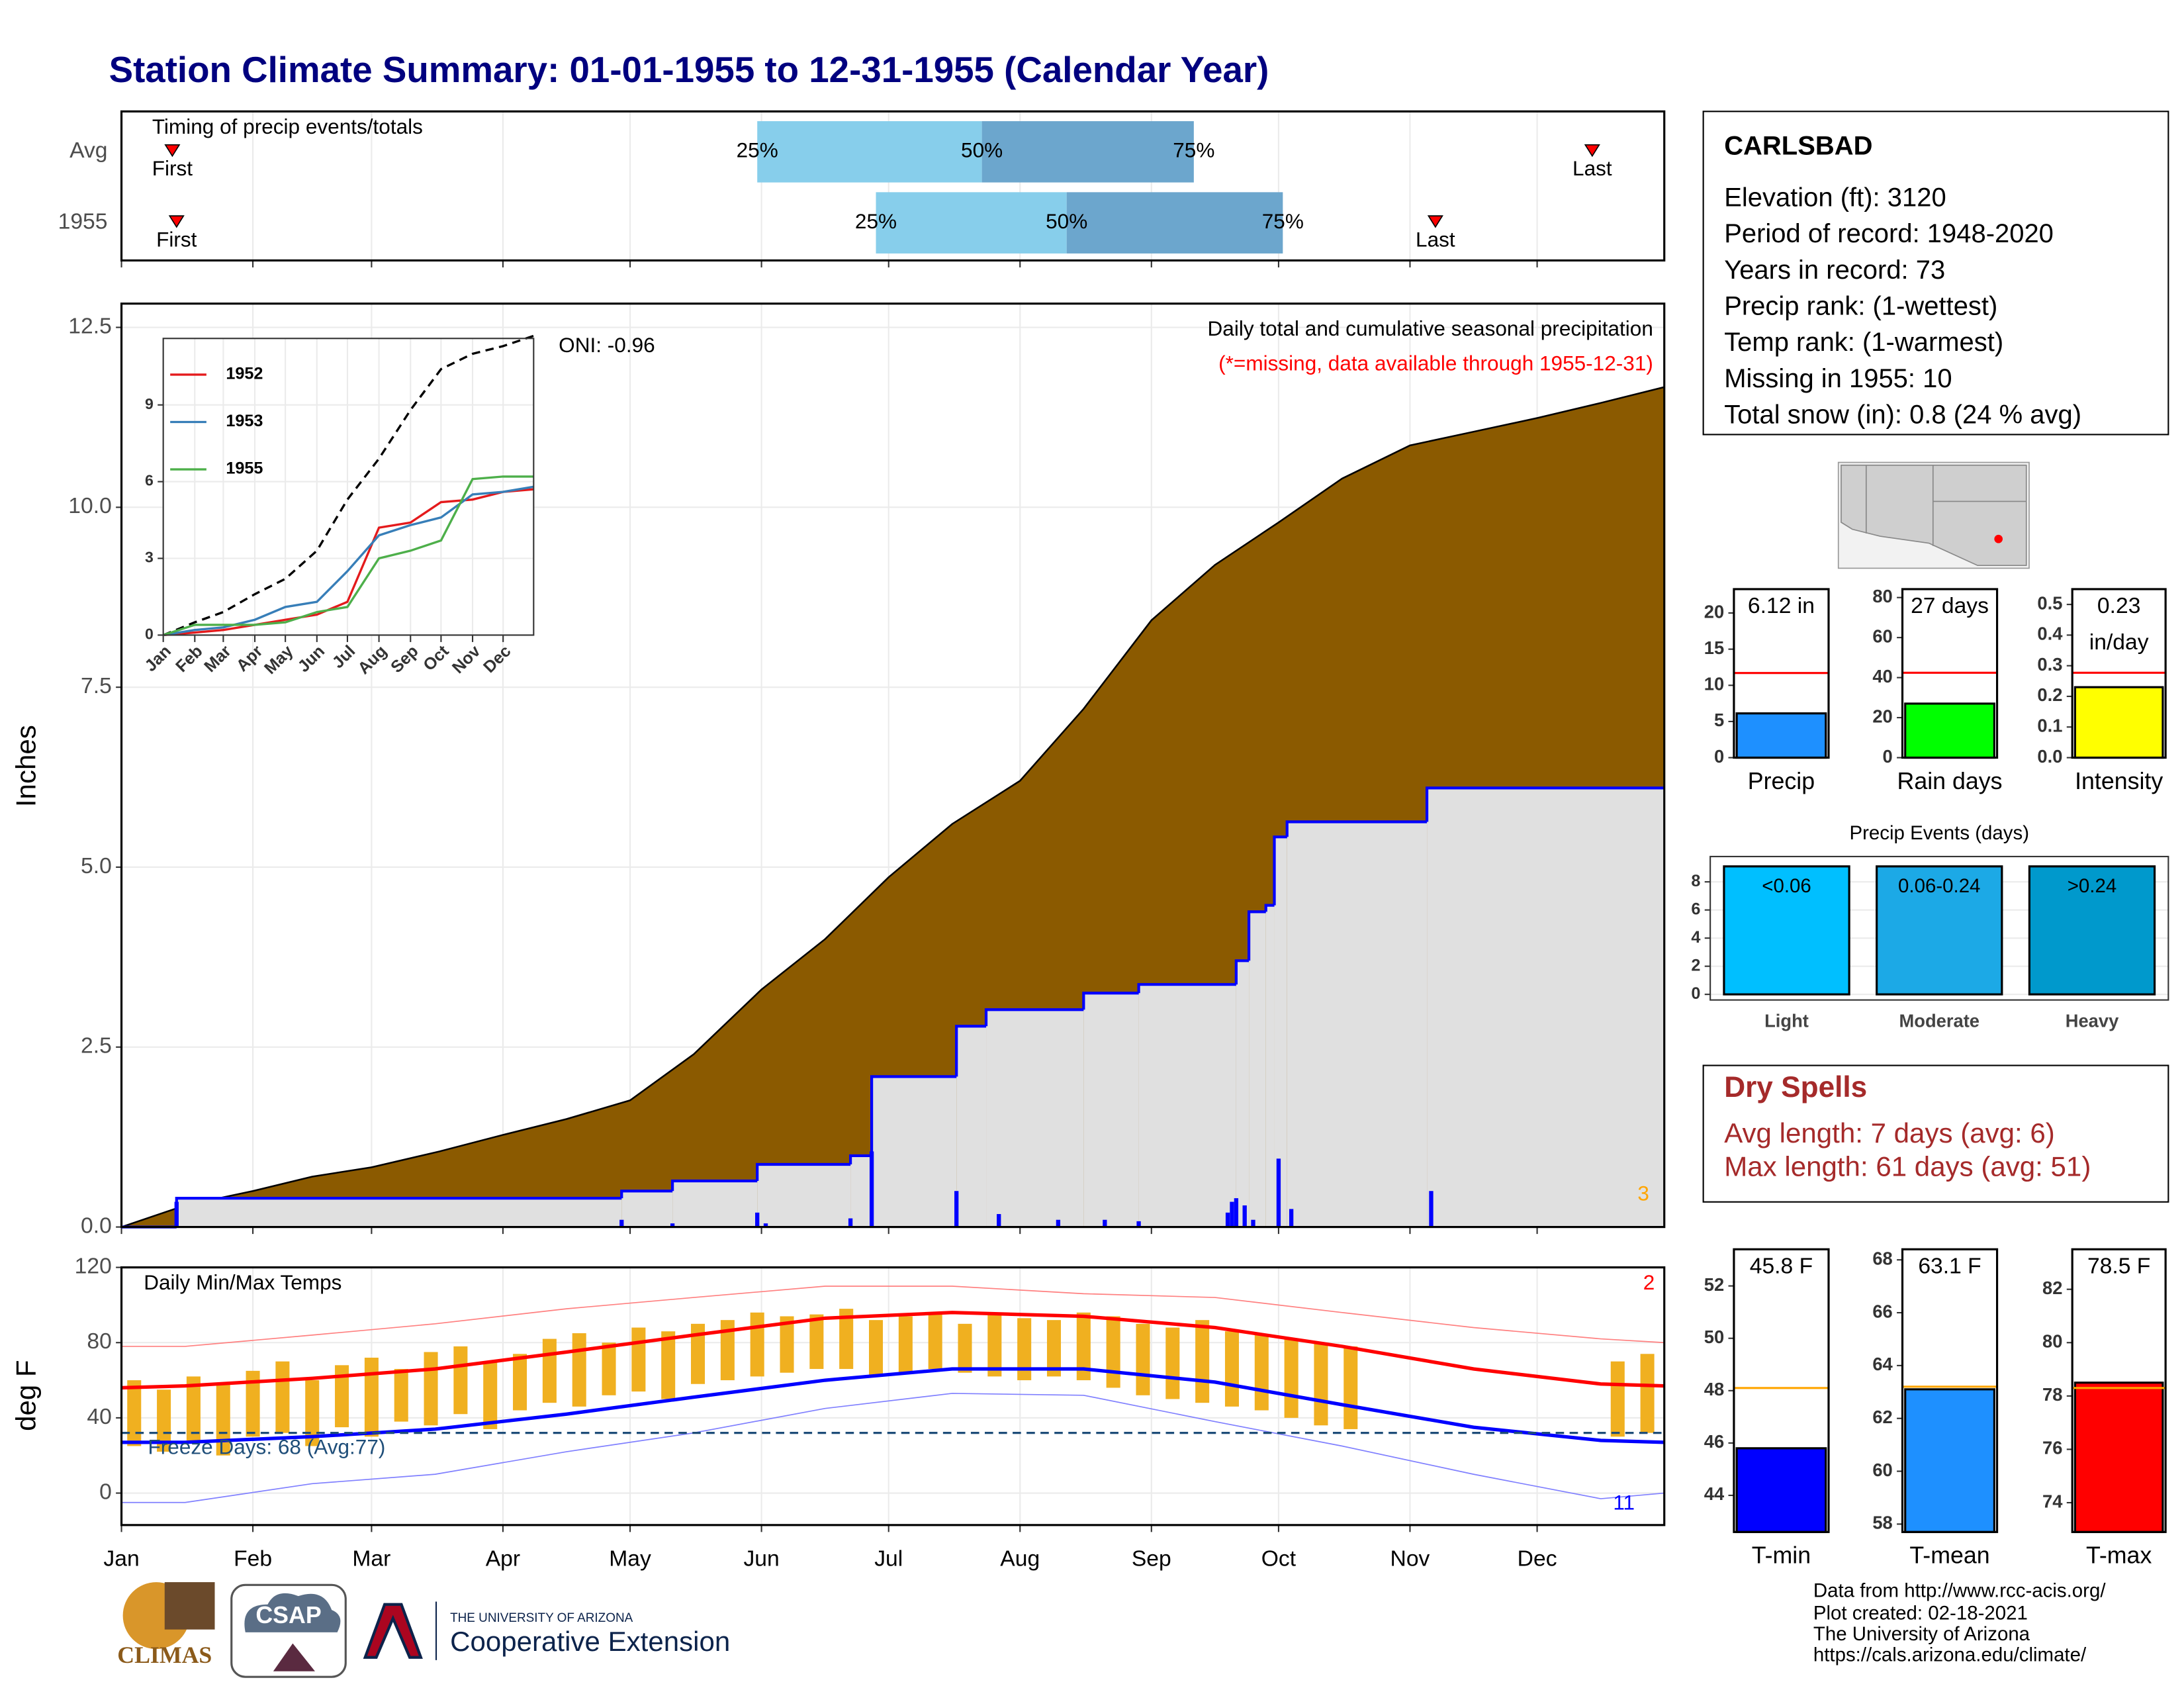  I want to click on y-tick-label: 78, so click(2052, 1394).